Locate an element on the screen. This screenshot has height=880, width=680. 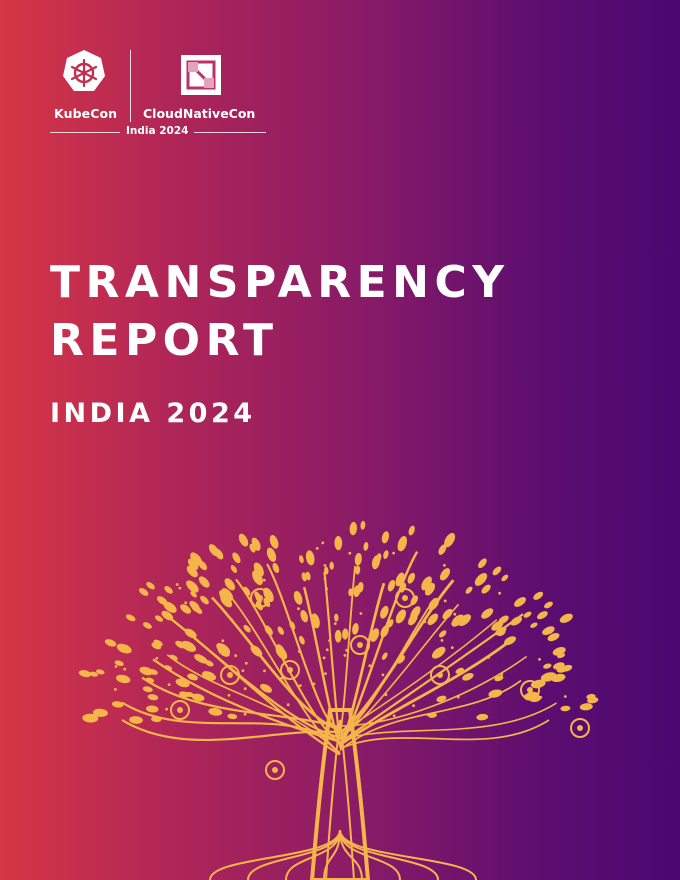
tree-trunk is located at coordinates (340, 794).